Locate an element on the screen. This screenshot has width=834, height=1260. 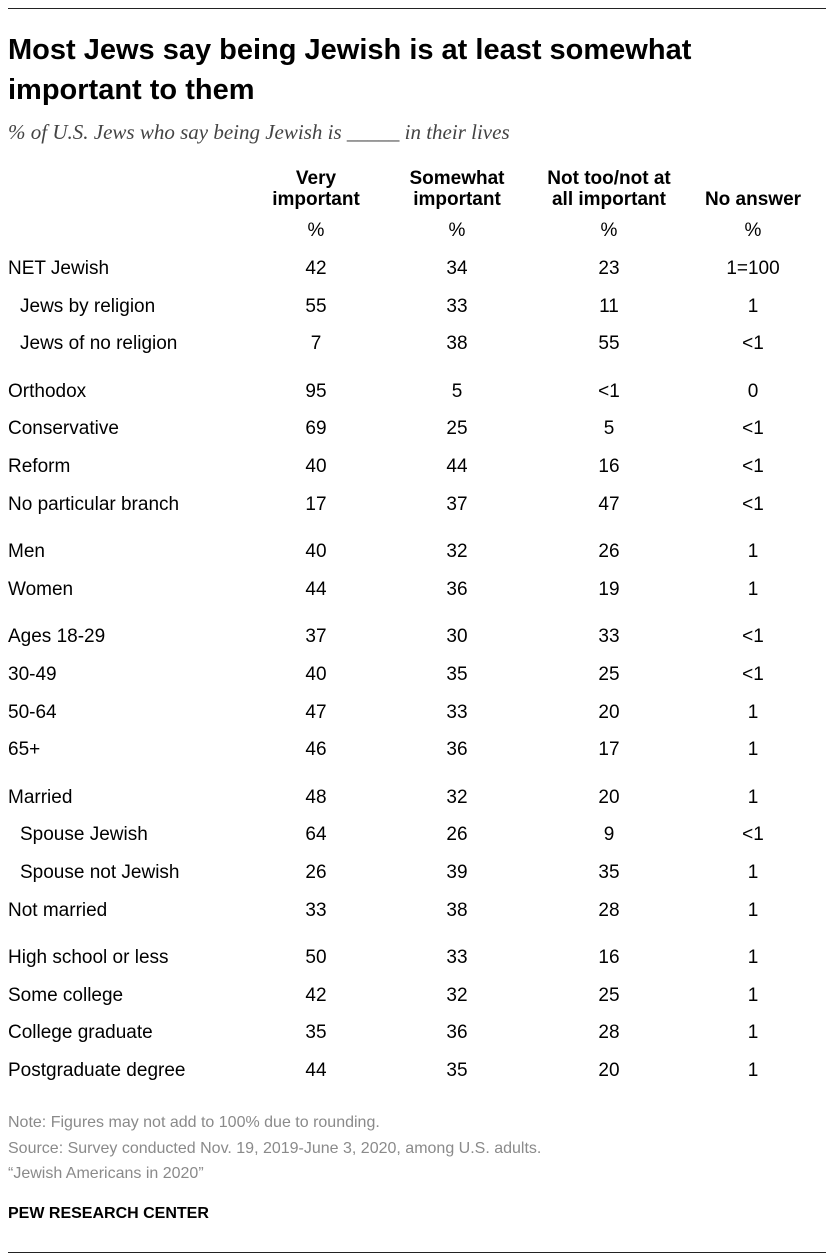
cell-value: 47 is located at coordinates (609, 504).